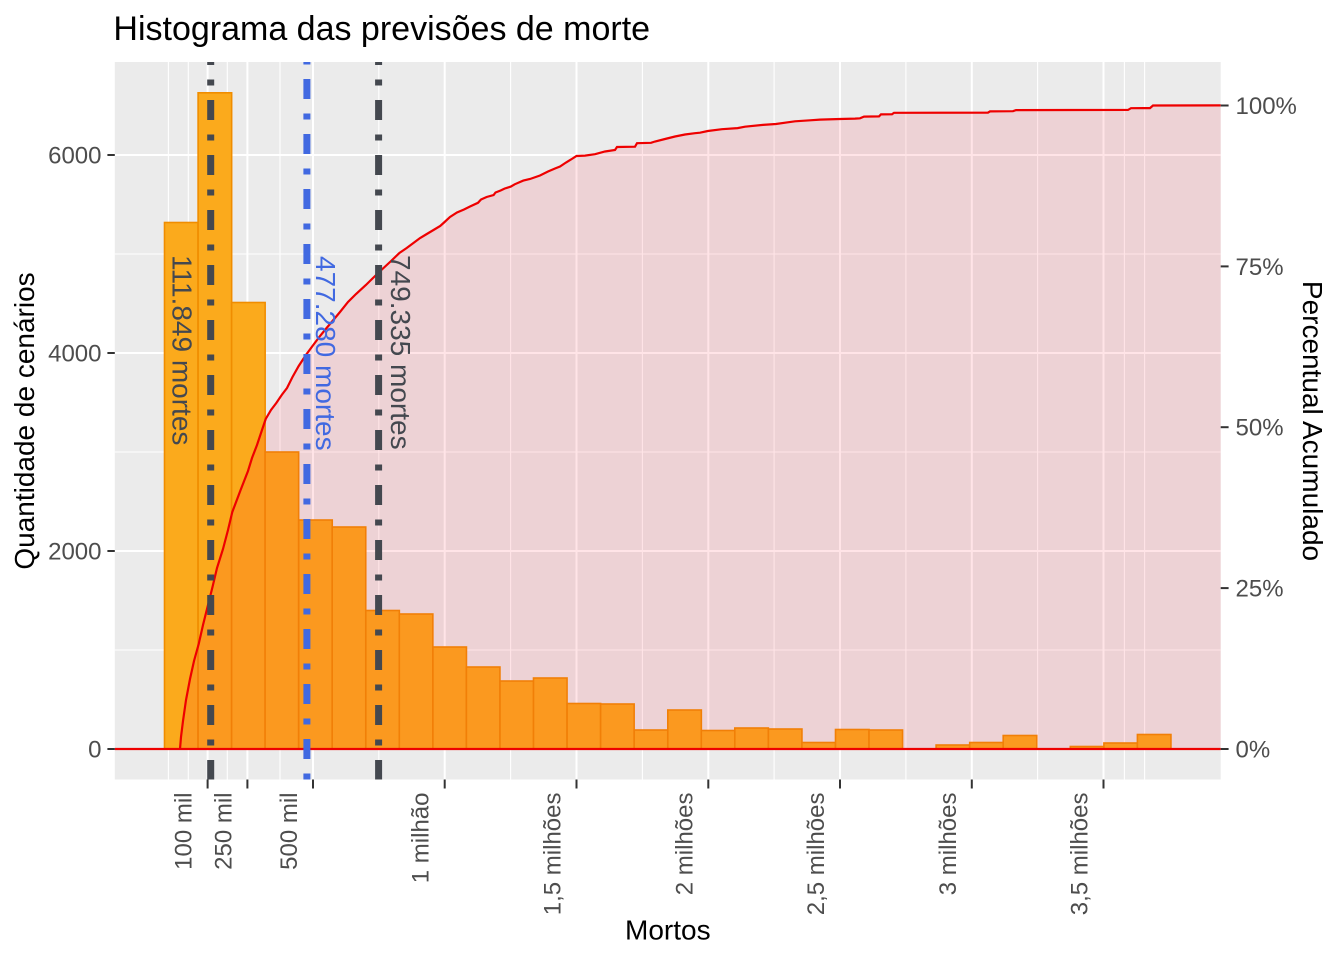 The width and height of the screenshot is (1344, 960). I want to click on svg-text: 1,5 milhões, so click(553, 854).